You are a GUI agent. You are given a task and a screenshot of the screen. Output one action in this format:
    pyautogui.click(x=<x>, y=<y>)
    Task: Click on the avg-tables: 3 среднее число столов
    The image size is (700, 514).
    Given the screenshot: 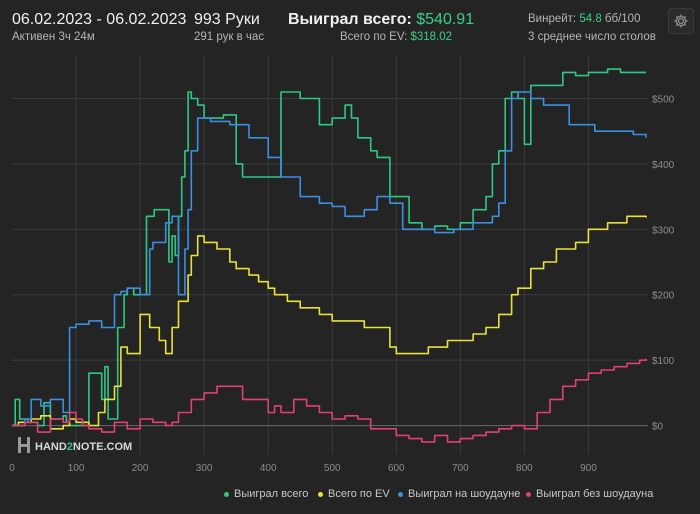 What is the action you would take?
    pyautogui.click(x=592, y=37)
    